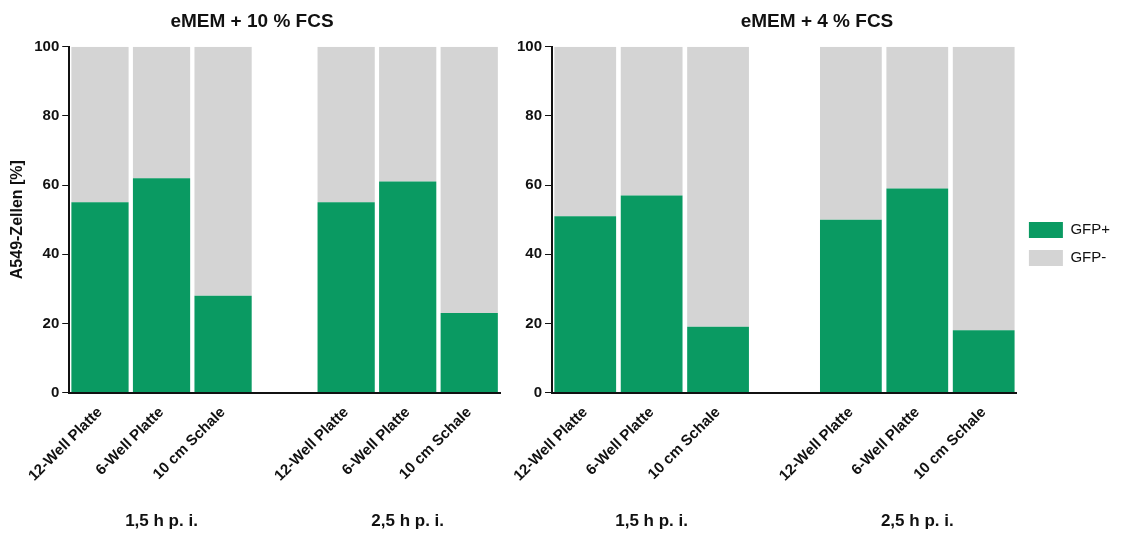  I want to click on chart-title: eMEM + 10 % FCS, so click(252, 20).